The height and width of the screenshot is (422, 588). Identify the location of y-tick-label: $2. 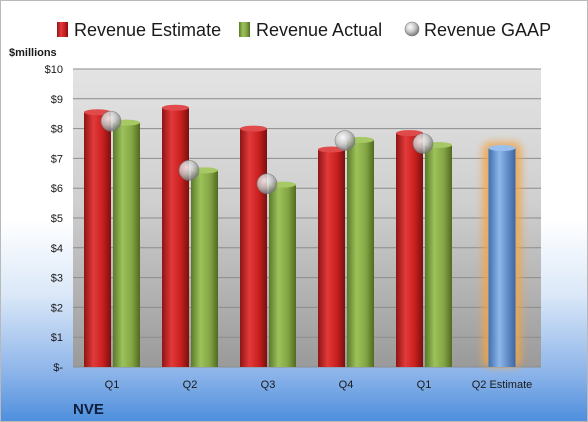
(57, 308).